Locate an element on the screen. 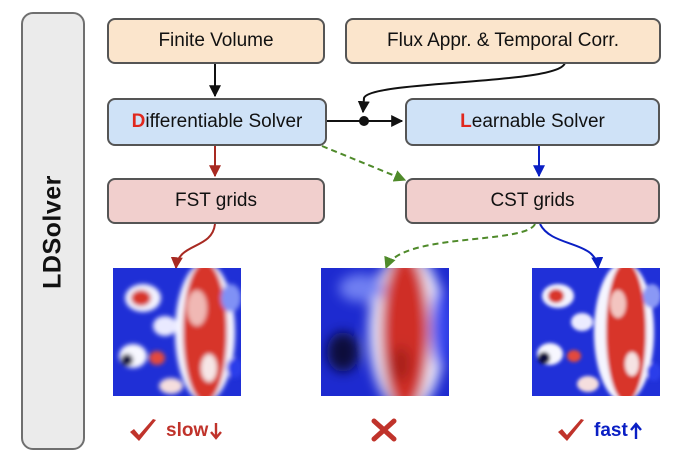  finite-volume-label: Finite Volume is located at coordinates (216, 40).